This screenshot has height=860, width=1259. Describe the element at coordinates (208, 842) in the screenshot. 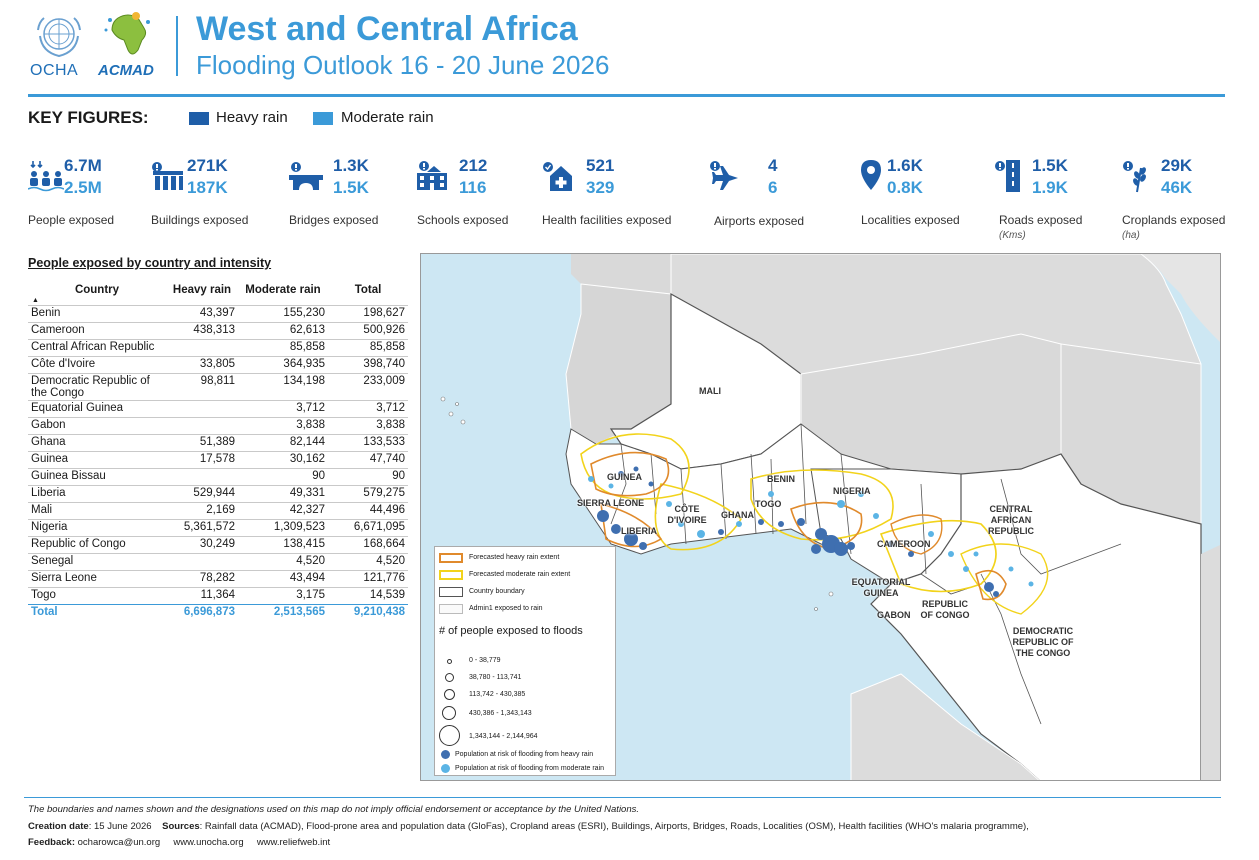

I see `unocha-link: www.unocha.org` at that location.